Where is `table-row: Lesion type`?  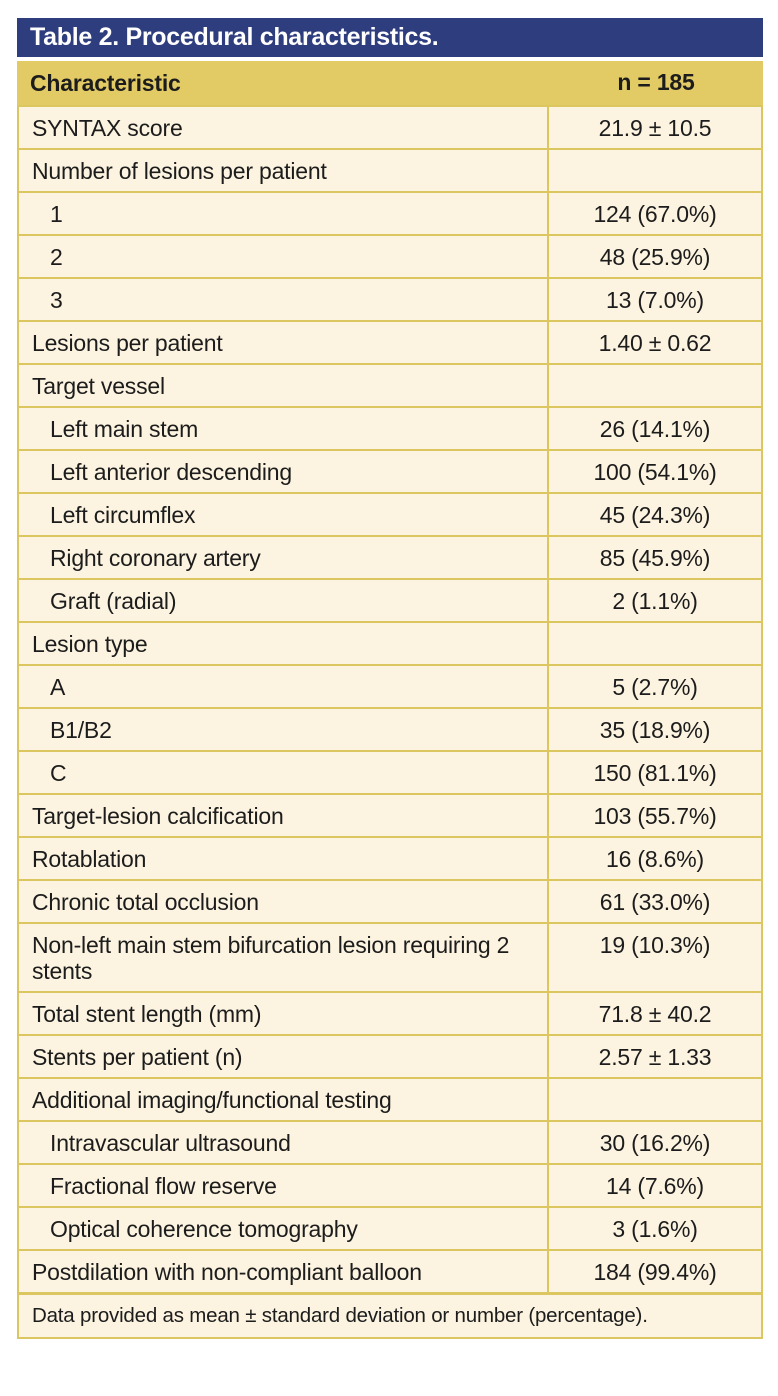
table-row: Lesion type is located at coordinates (390, 642).